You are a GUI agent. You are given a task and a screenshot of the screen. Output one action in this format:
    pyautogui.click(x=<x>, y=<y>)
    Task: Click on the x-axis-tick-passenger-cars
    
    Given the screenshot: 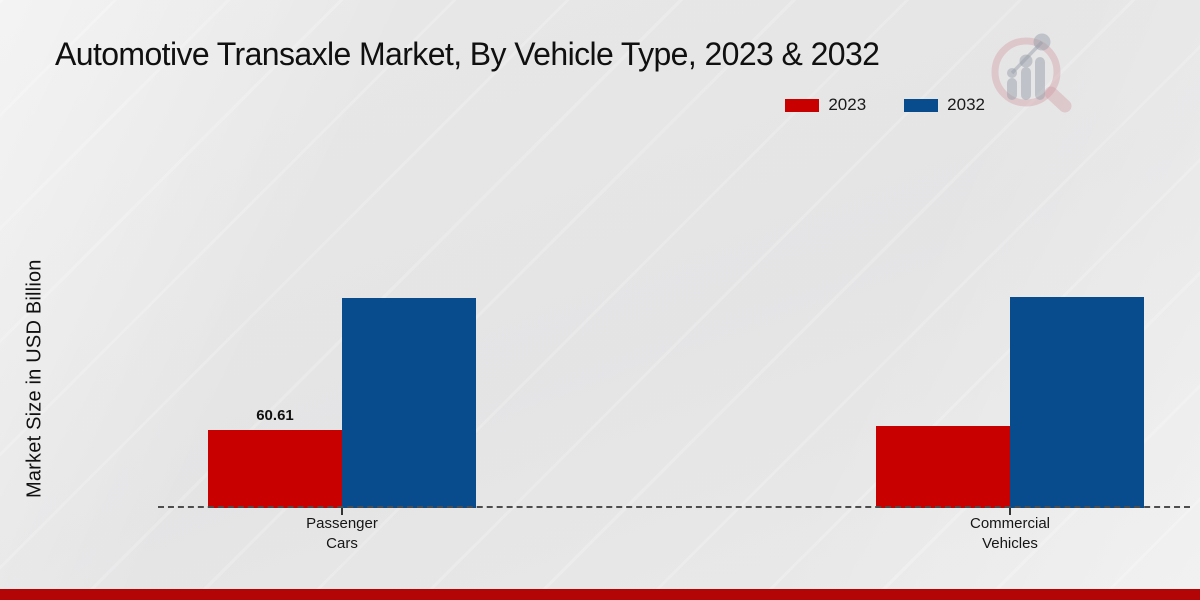 What is the action you would take?
    pyautogui.click(x=342, y=511)
    